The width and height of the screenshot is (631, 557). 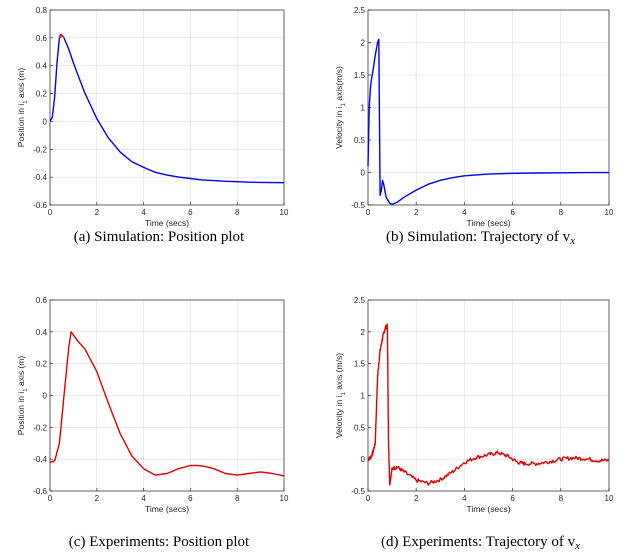 I want to click on figure-caption: (a) Simulation: Position plot, so click(x=159, y=237).